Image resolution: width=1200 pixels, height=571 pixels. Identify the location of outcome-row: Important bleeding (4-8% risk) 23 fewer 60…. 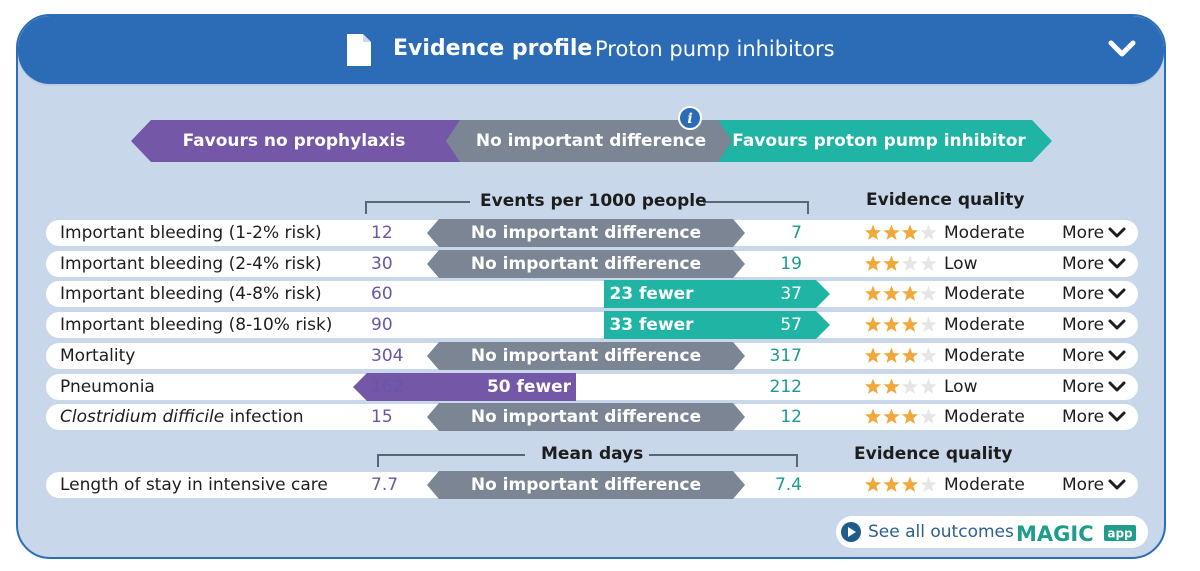
(592, 294).